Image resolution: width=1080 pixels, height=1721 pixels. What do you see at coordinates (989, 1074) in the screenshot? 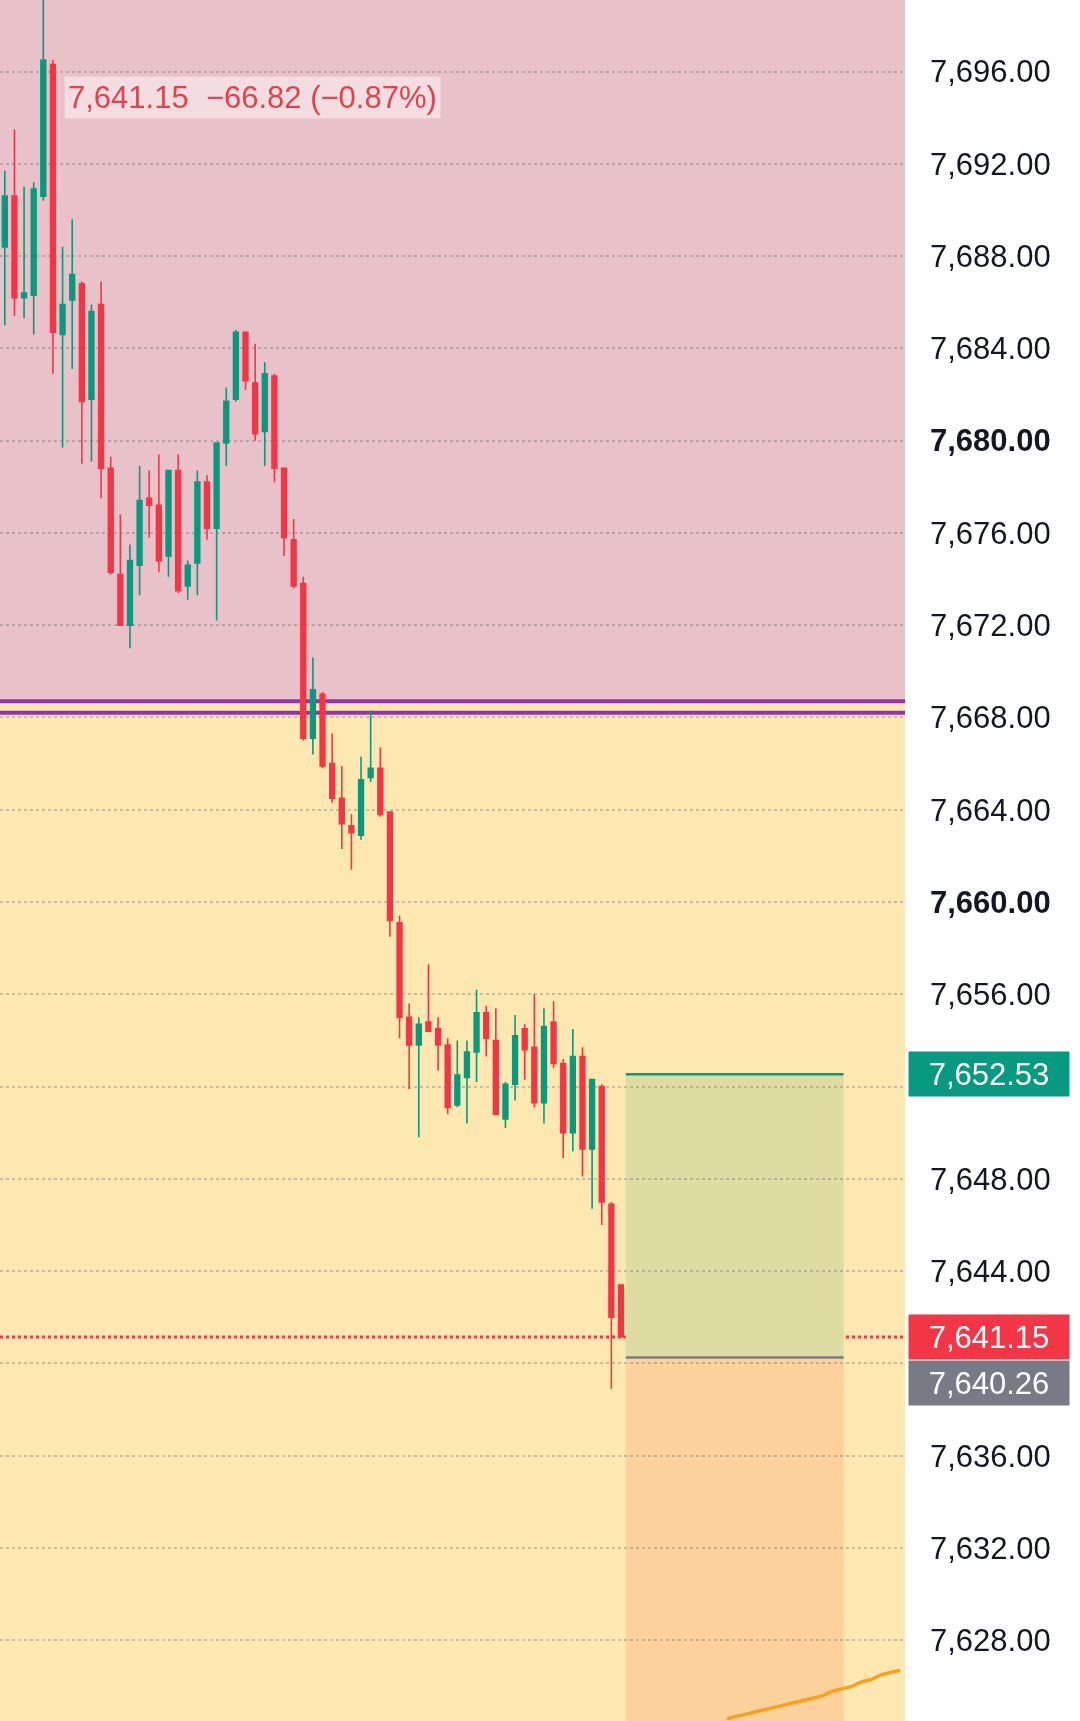
I see `ref-line-label: 7,652.53` at bounding box center [989, 1074].